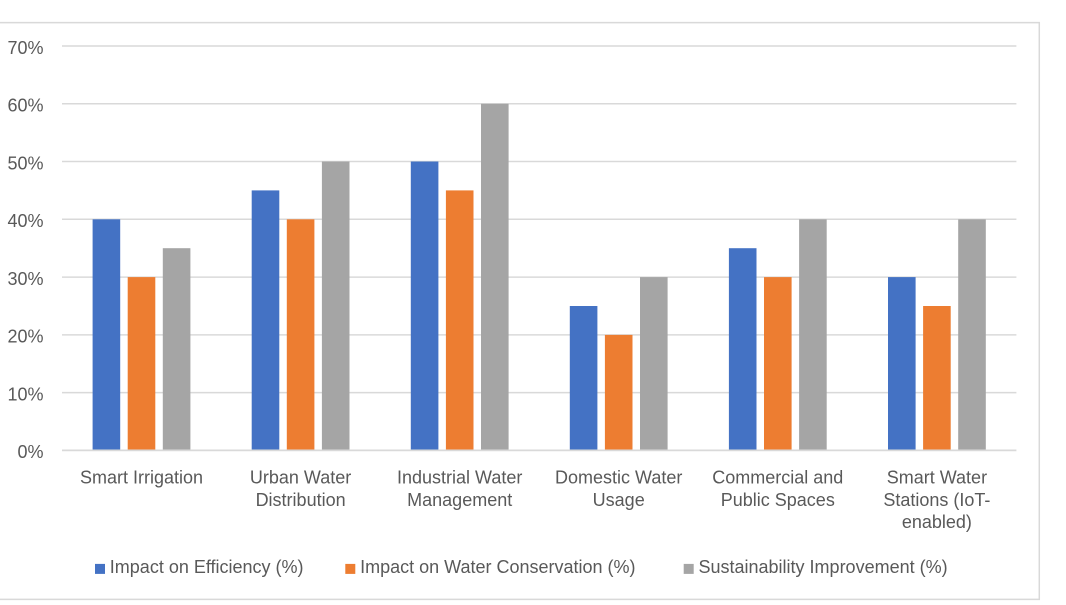  What do you see at coordinates (778, 500) in the screenshot?
I see `svg-text: Public Spaces` at bounding box center [778, 500].